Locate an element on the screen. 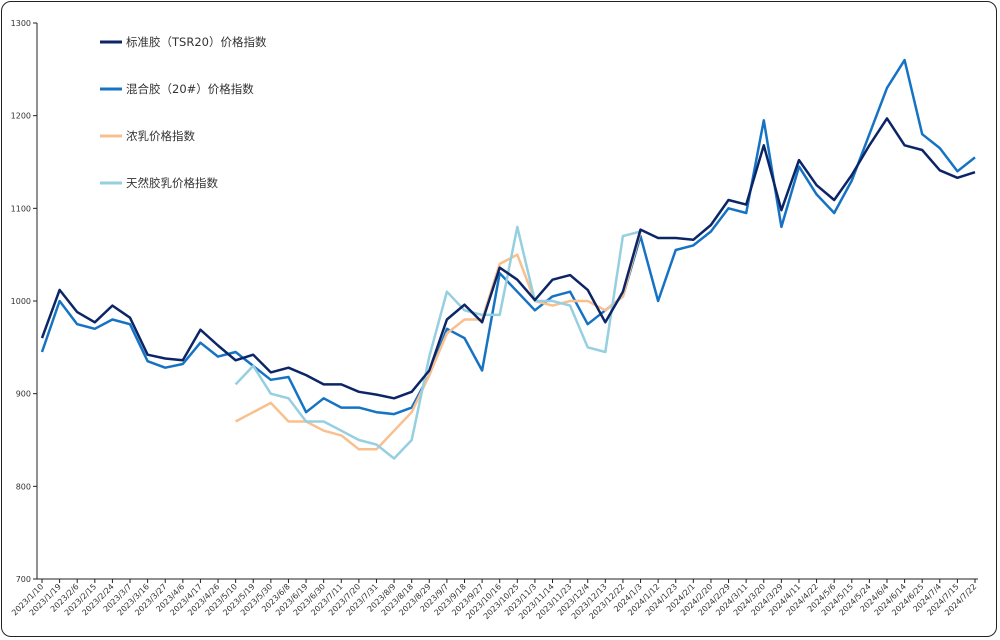 This screenshot has width=1000, height=640. y-tick-label: 800 is located at coordinates (23, 486).